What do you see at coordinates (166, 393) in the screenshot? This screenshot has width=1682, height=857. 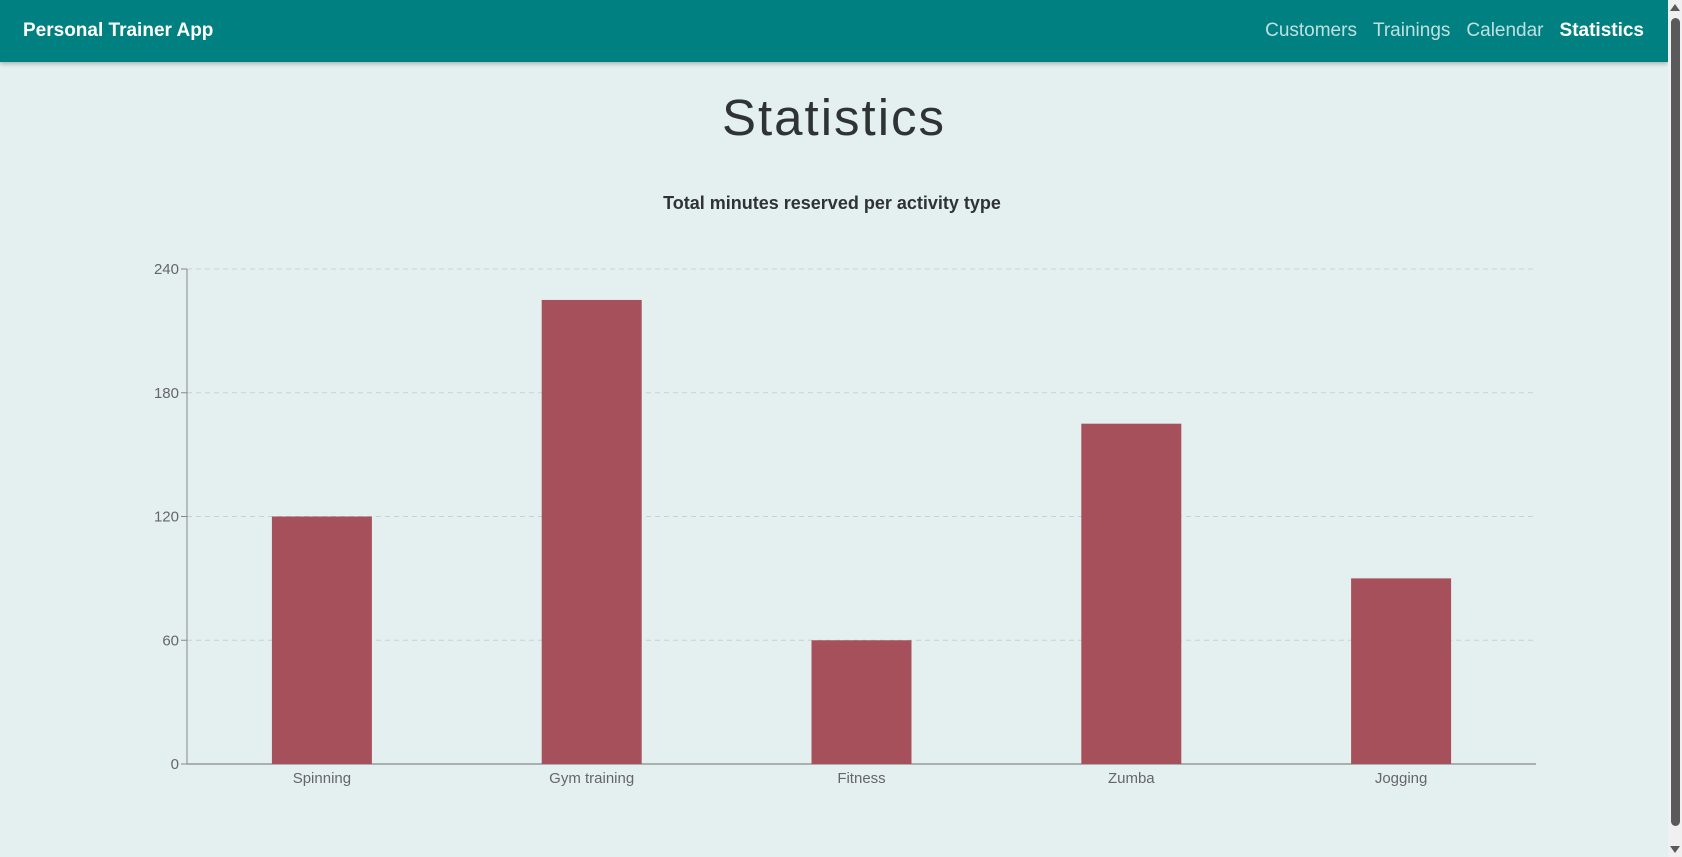 I see `y-tick-label: 180` at bounding box center [166, 393].